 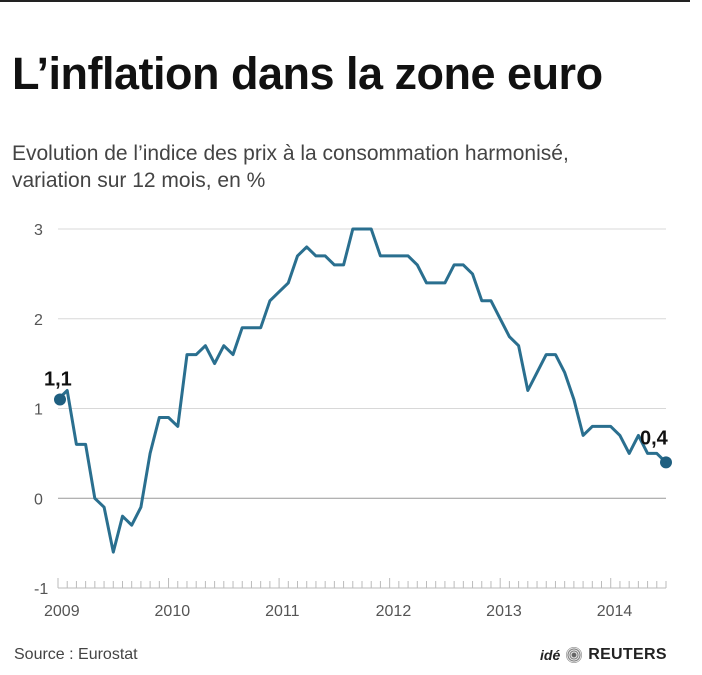 I want to click on brand-reuters: REUTERS, so click(x=627, y=654).